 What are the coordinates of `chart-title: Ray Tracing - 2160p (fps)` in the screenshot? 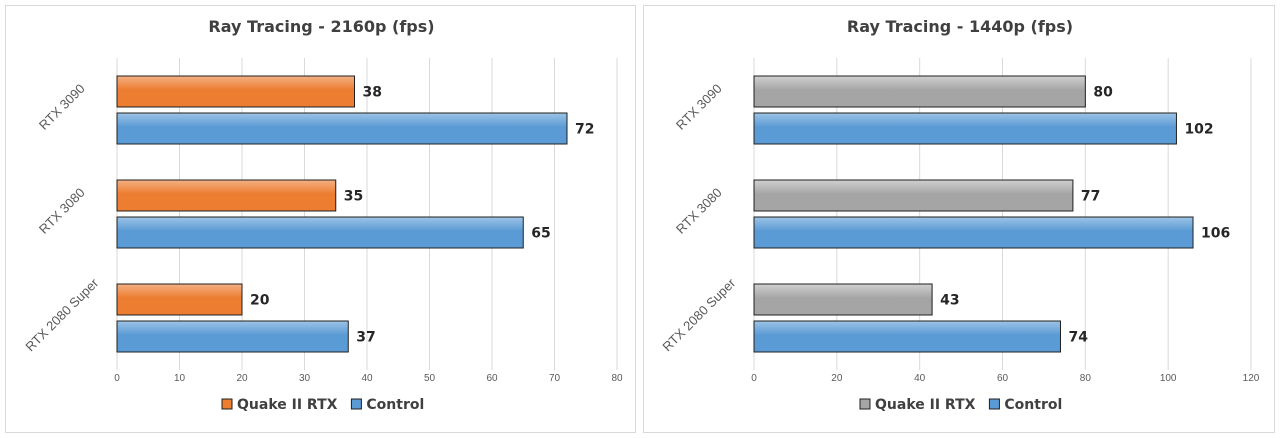 It's located at (321, 26).